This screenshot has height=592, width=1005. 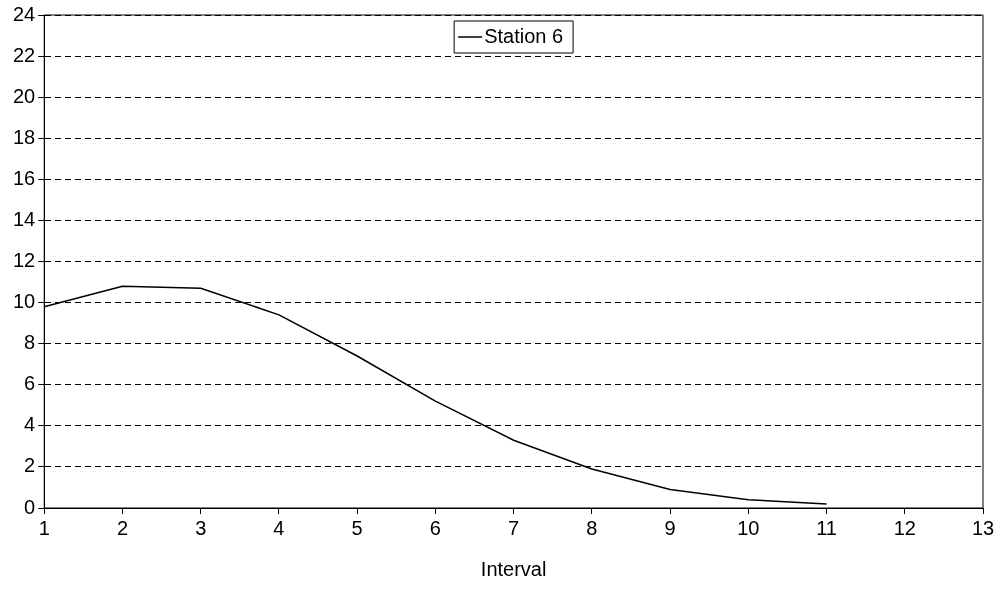 I want to click on x-tick-label: 3, so click(x=201, y=527).